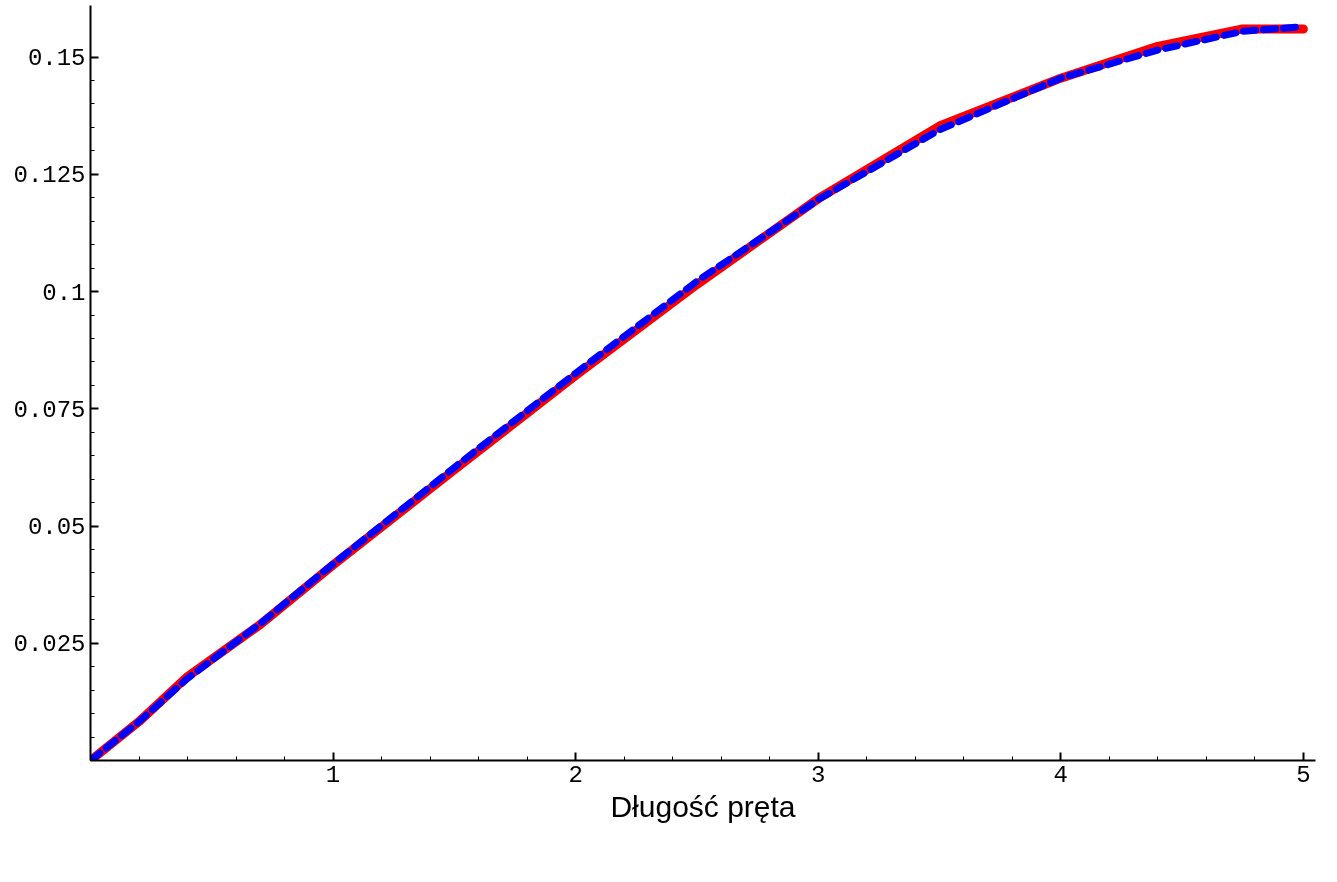 This screenshot has width=1337, height=882. What do you see at coordinates (333, 775) in the screenshot?
I see `x-tick-label: 1` at bounding box center [333, 775].